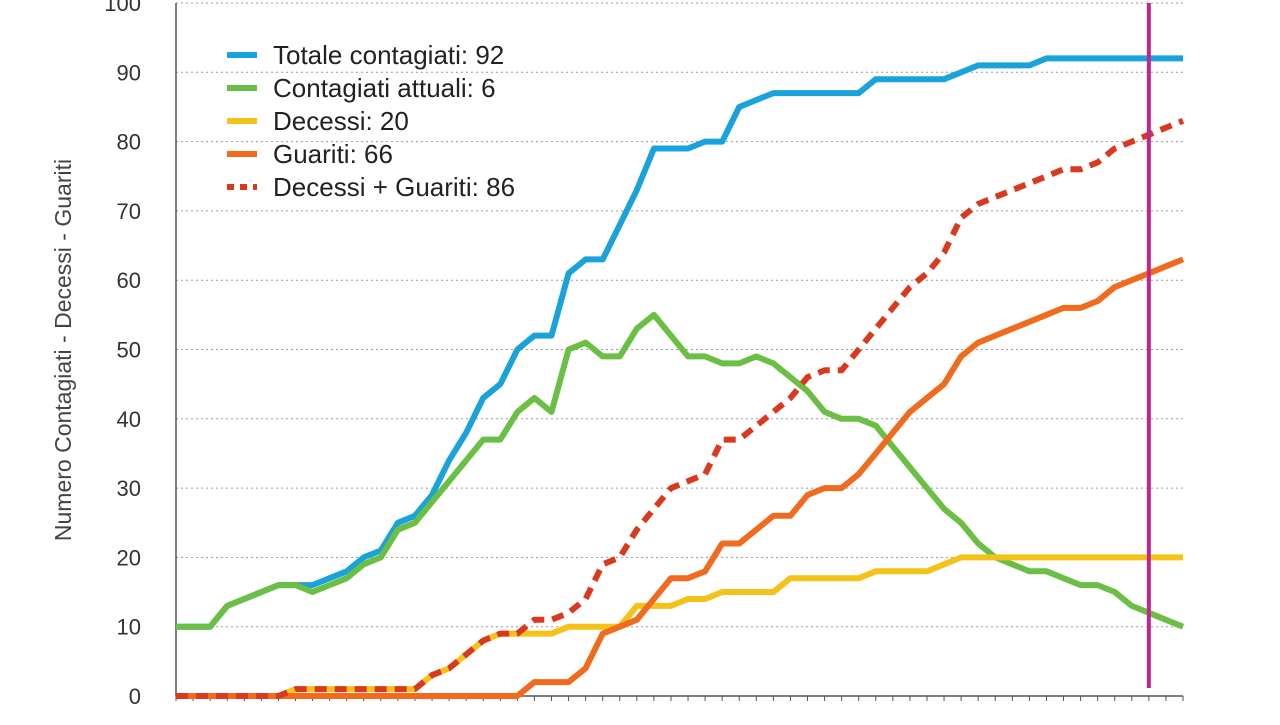 The height and width of the screenshot is (725, 1280). Describe the element at coordinates (129, 627) in the screenshot. I see `y-tick-label: 10` at that location.